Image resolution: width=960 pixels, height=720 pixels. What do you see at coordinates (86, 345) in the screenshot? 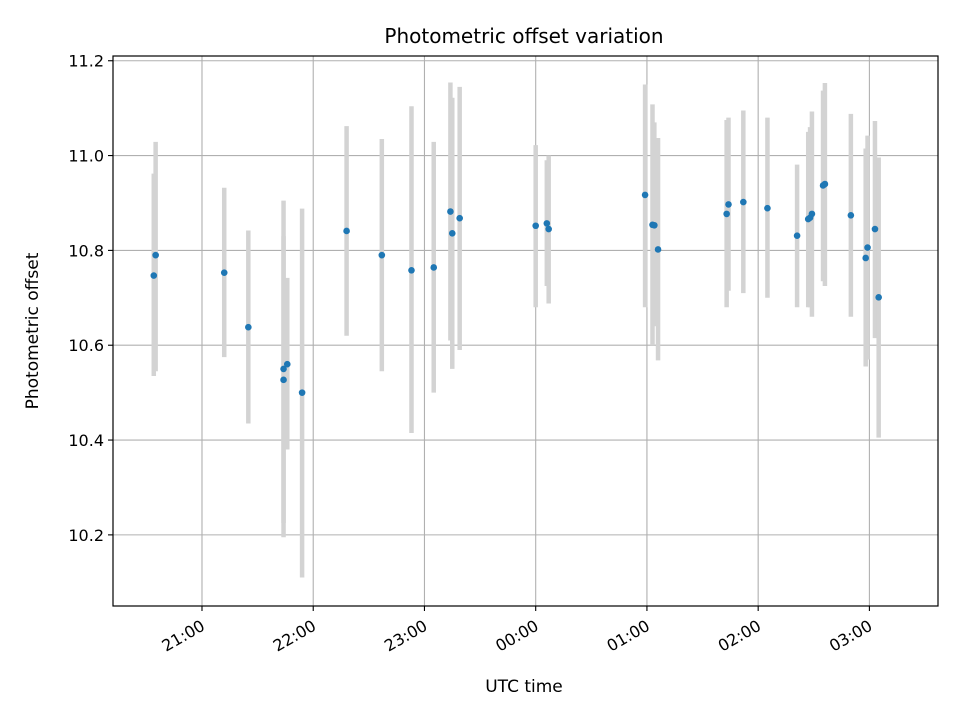
I see `y-tick-label: 10.6` at bounding box center [86, 345].